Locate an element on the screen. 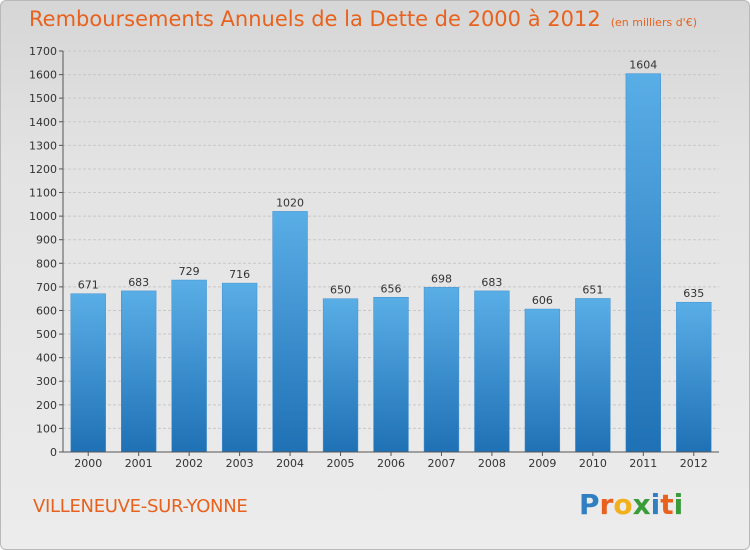  y-tick-label: 1600 is located at coordinates (43, 75).